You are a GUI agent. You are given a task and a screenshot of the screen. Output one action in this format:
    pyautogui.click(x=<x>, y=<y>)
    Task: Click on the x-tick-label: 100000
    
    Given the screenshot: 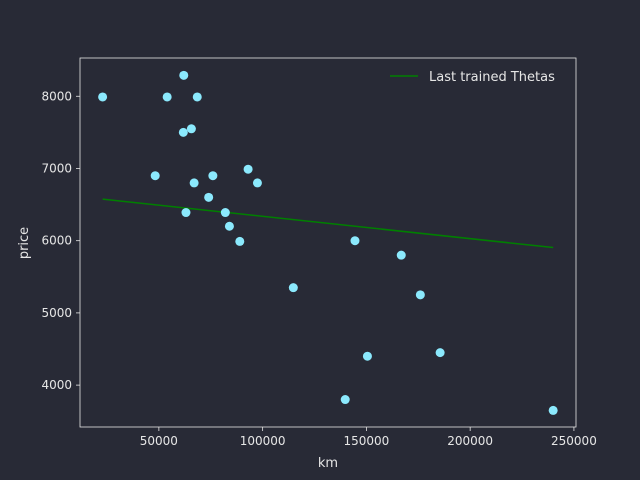 What is the action you would take?
    pyautogui.click(x=263, y=441)
    